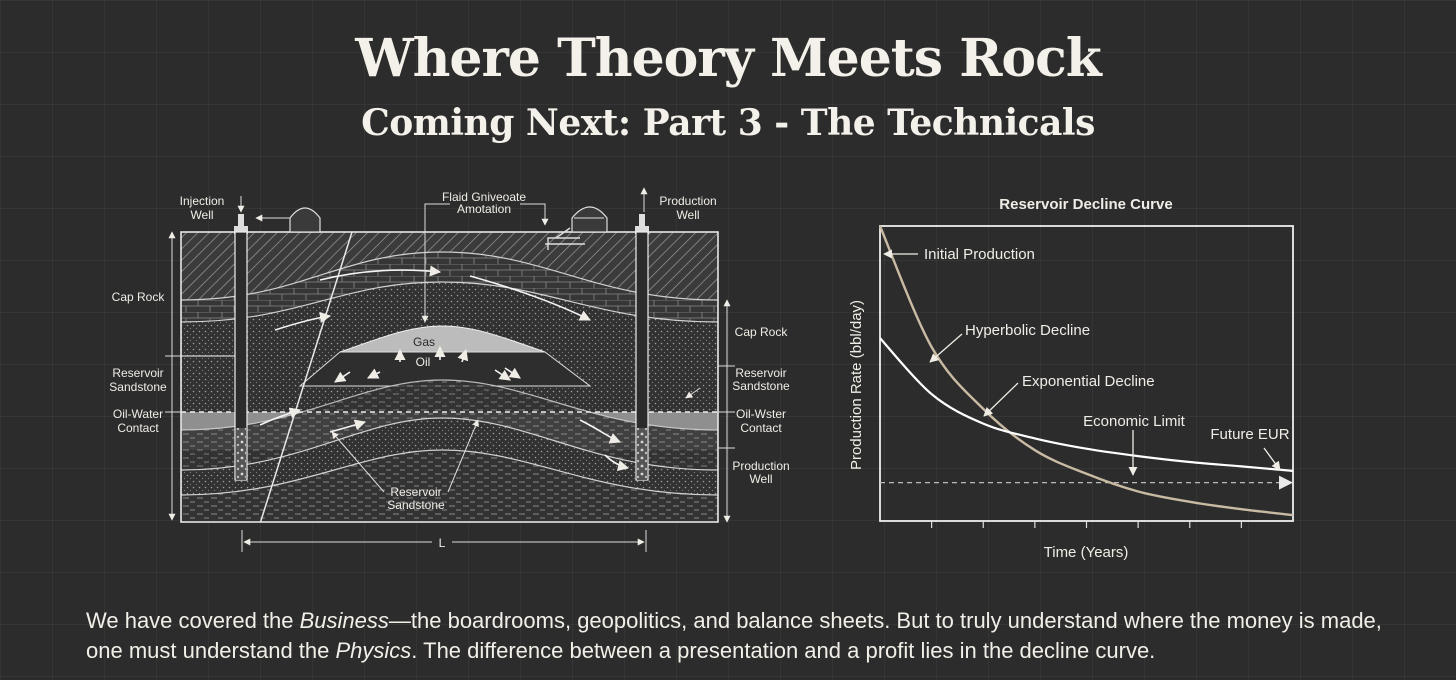 The width and height of the screenshot is (1456, 680). I want to click on length-label-bg, so click(442, 542).